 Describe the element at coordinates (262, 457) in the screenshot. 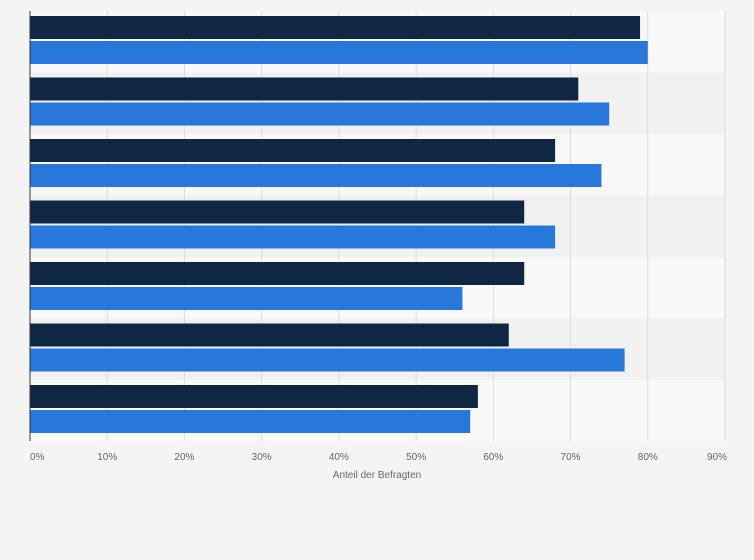

I see `x-tick-label: 30%` at that location.